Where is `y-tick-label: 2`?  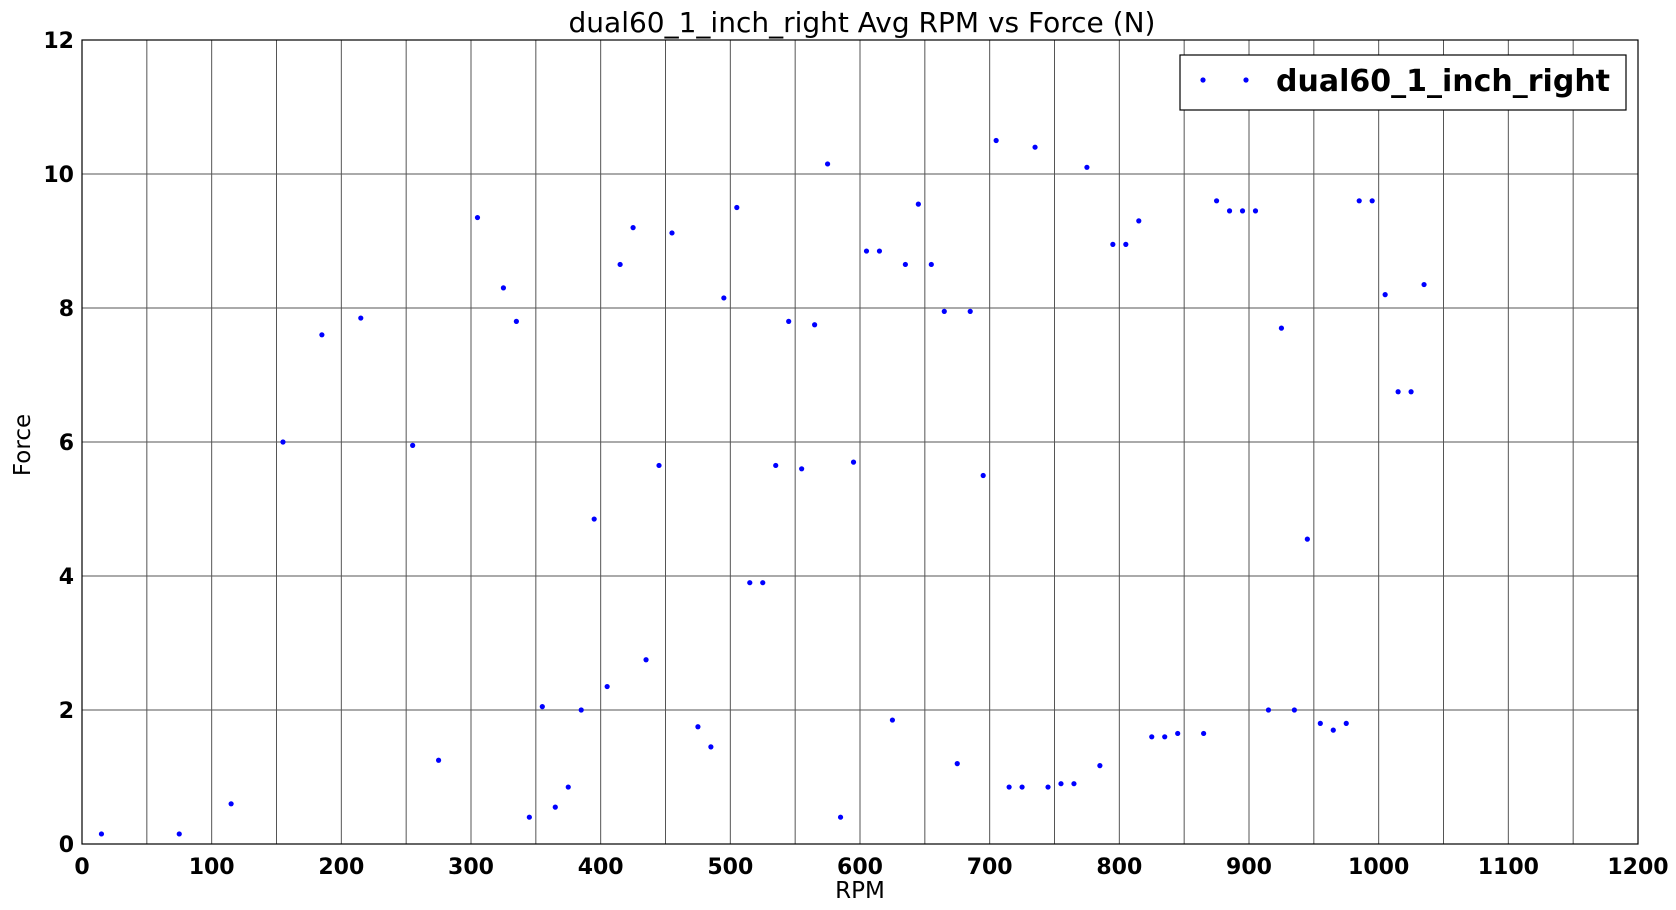 y-tick-label: 2 is located at coordinates (66, 711).